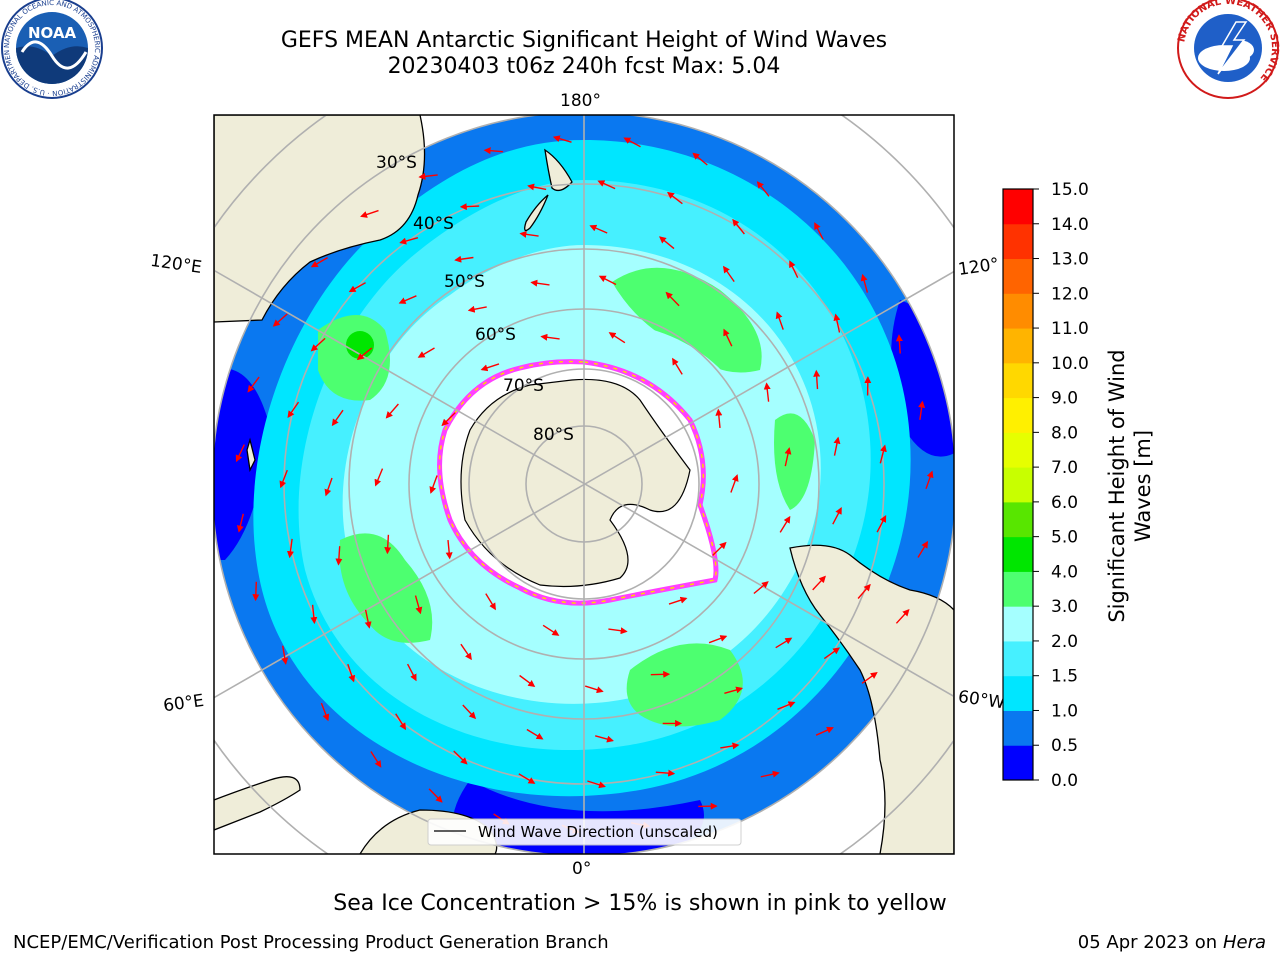 The image size is (1280, 960). What do you see at coordinates (1143, 486) in the screenshot?
I see `colorbar-label-line2: Waves [m]` at bounding box center [1143, 486].